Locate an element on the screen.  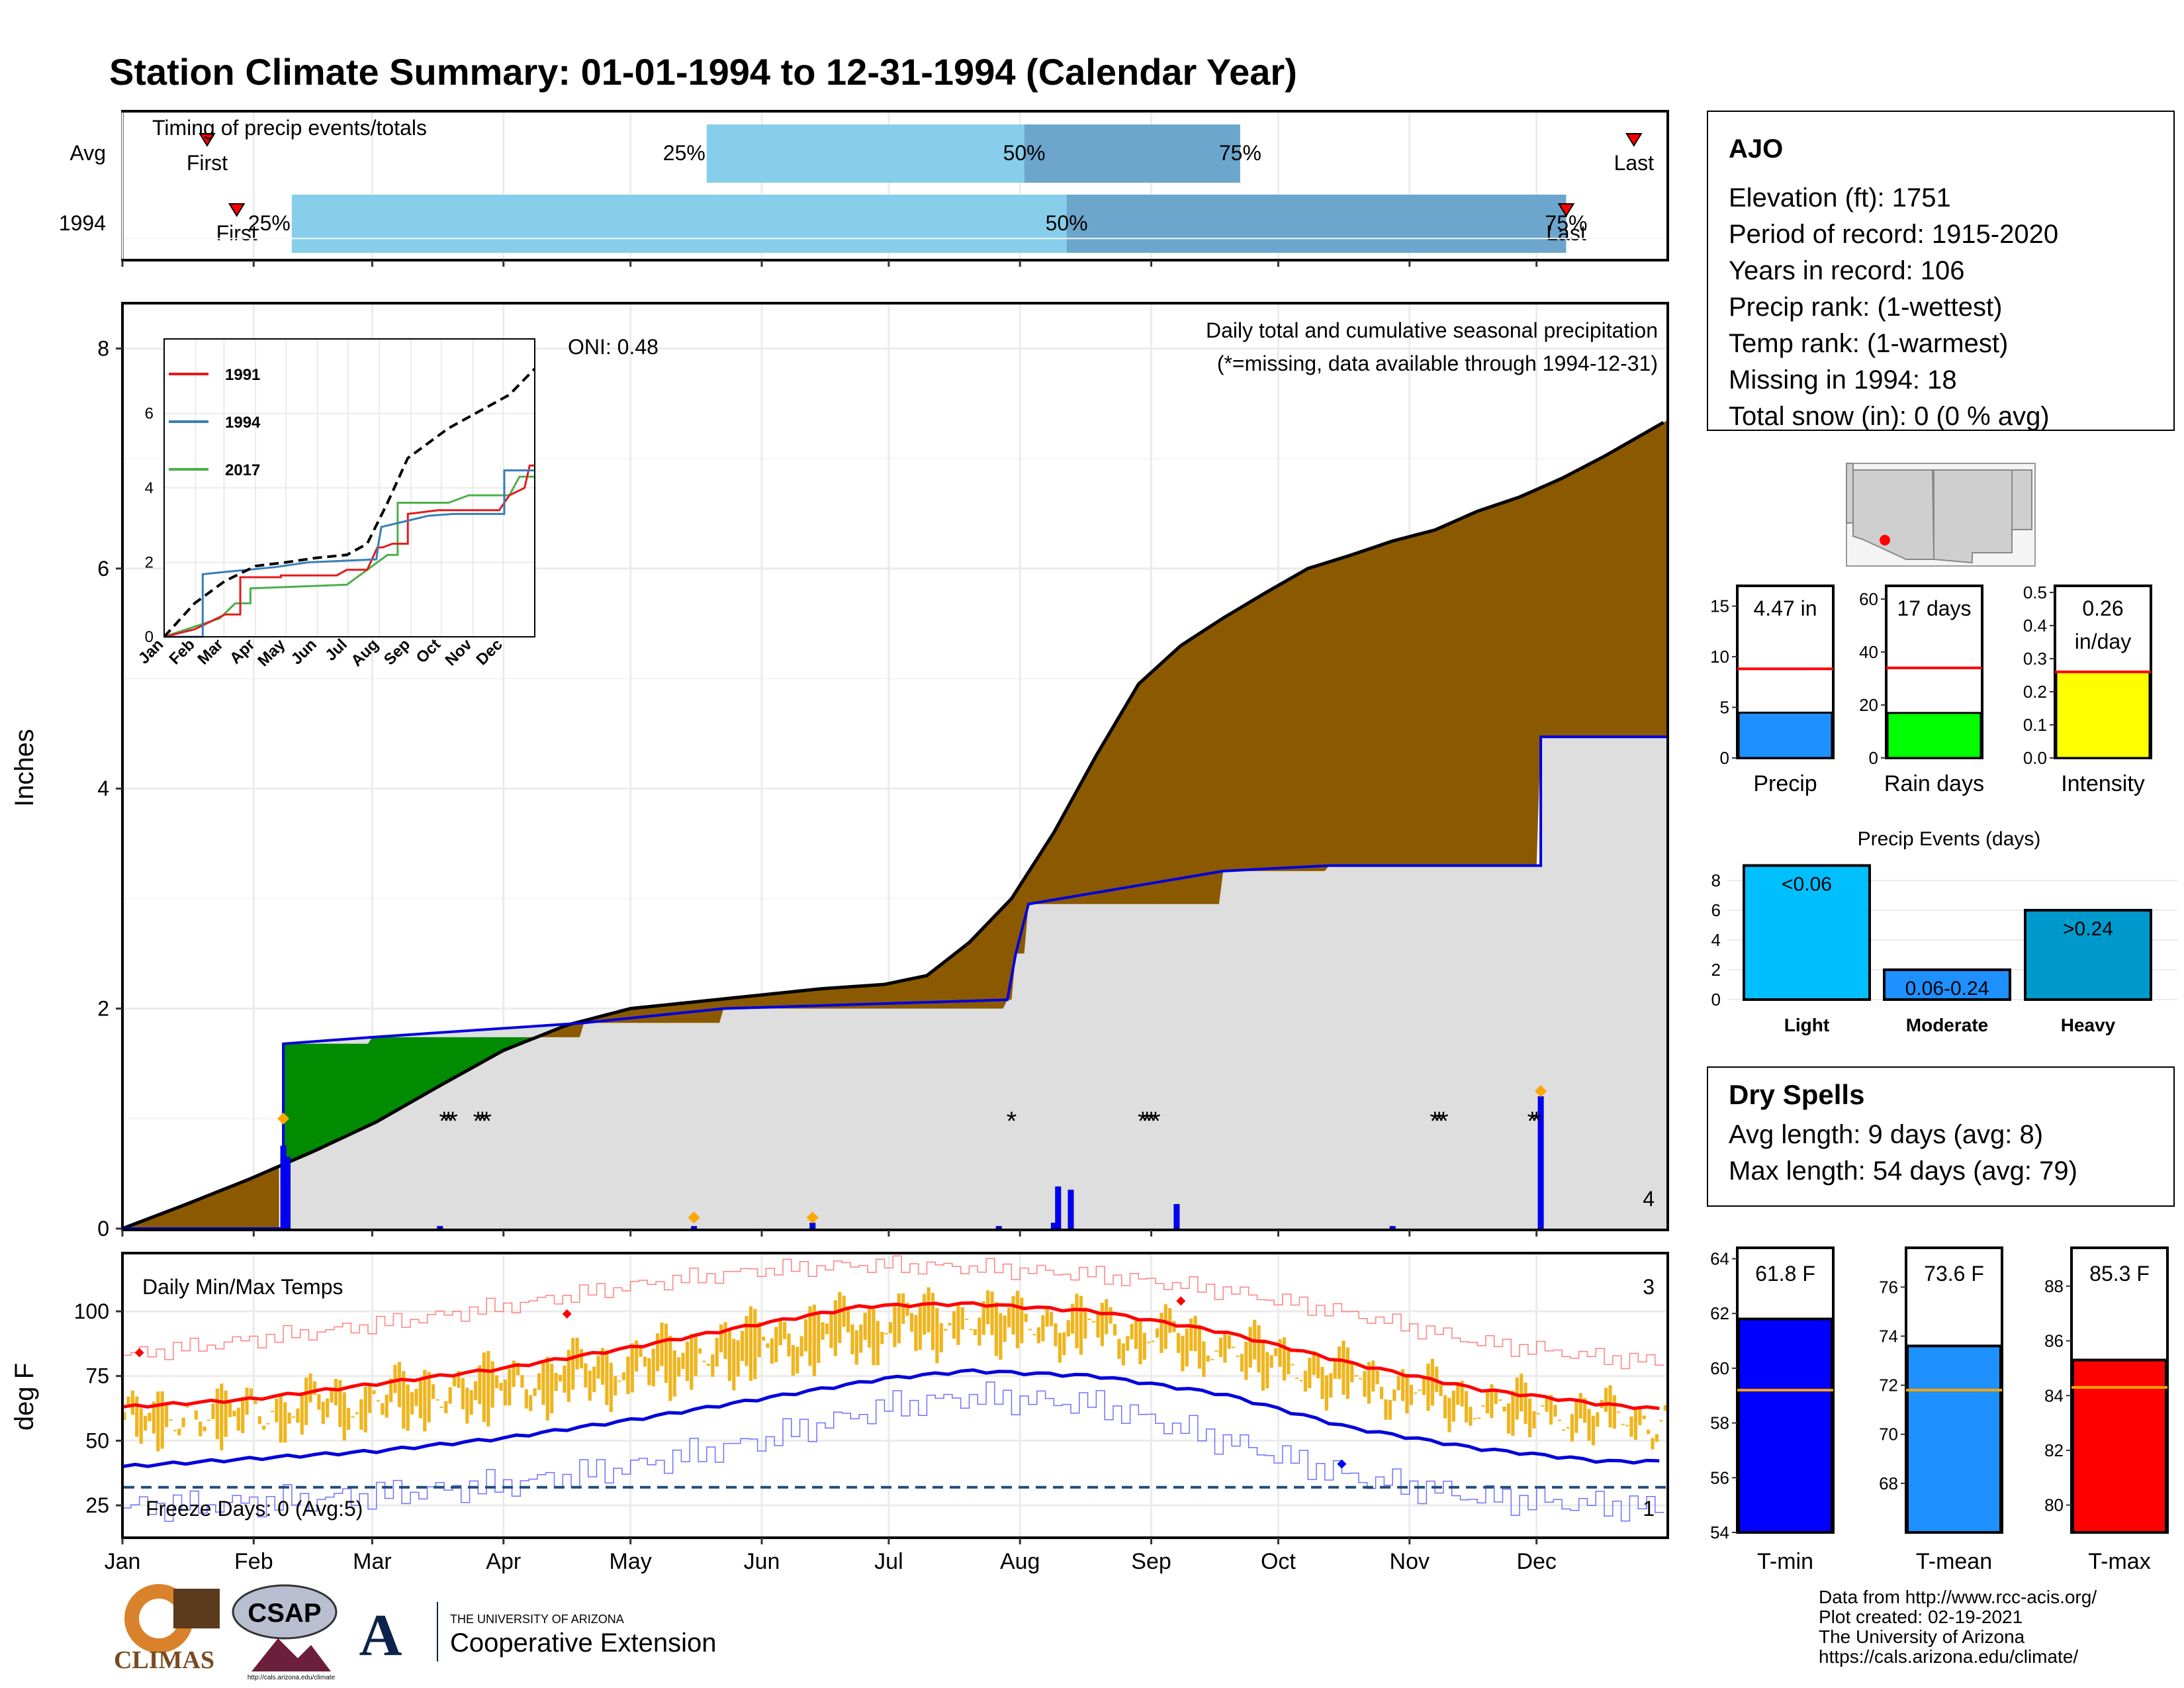
temp-chart-tick-label: 74 is located at coordinates (1888, 1336).